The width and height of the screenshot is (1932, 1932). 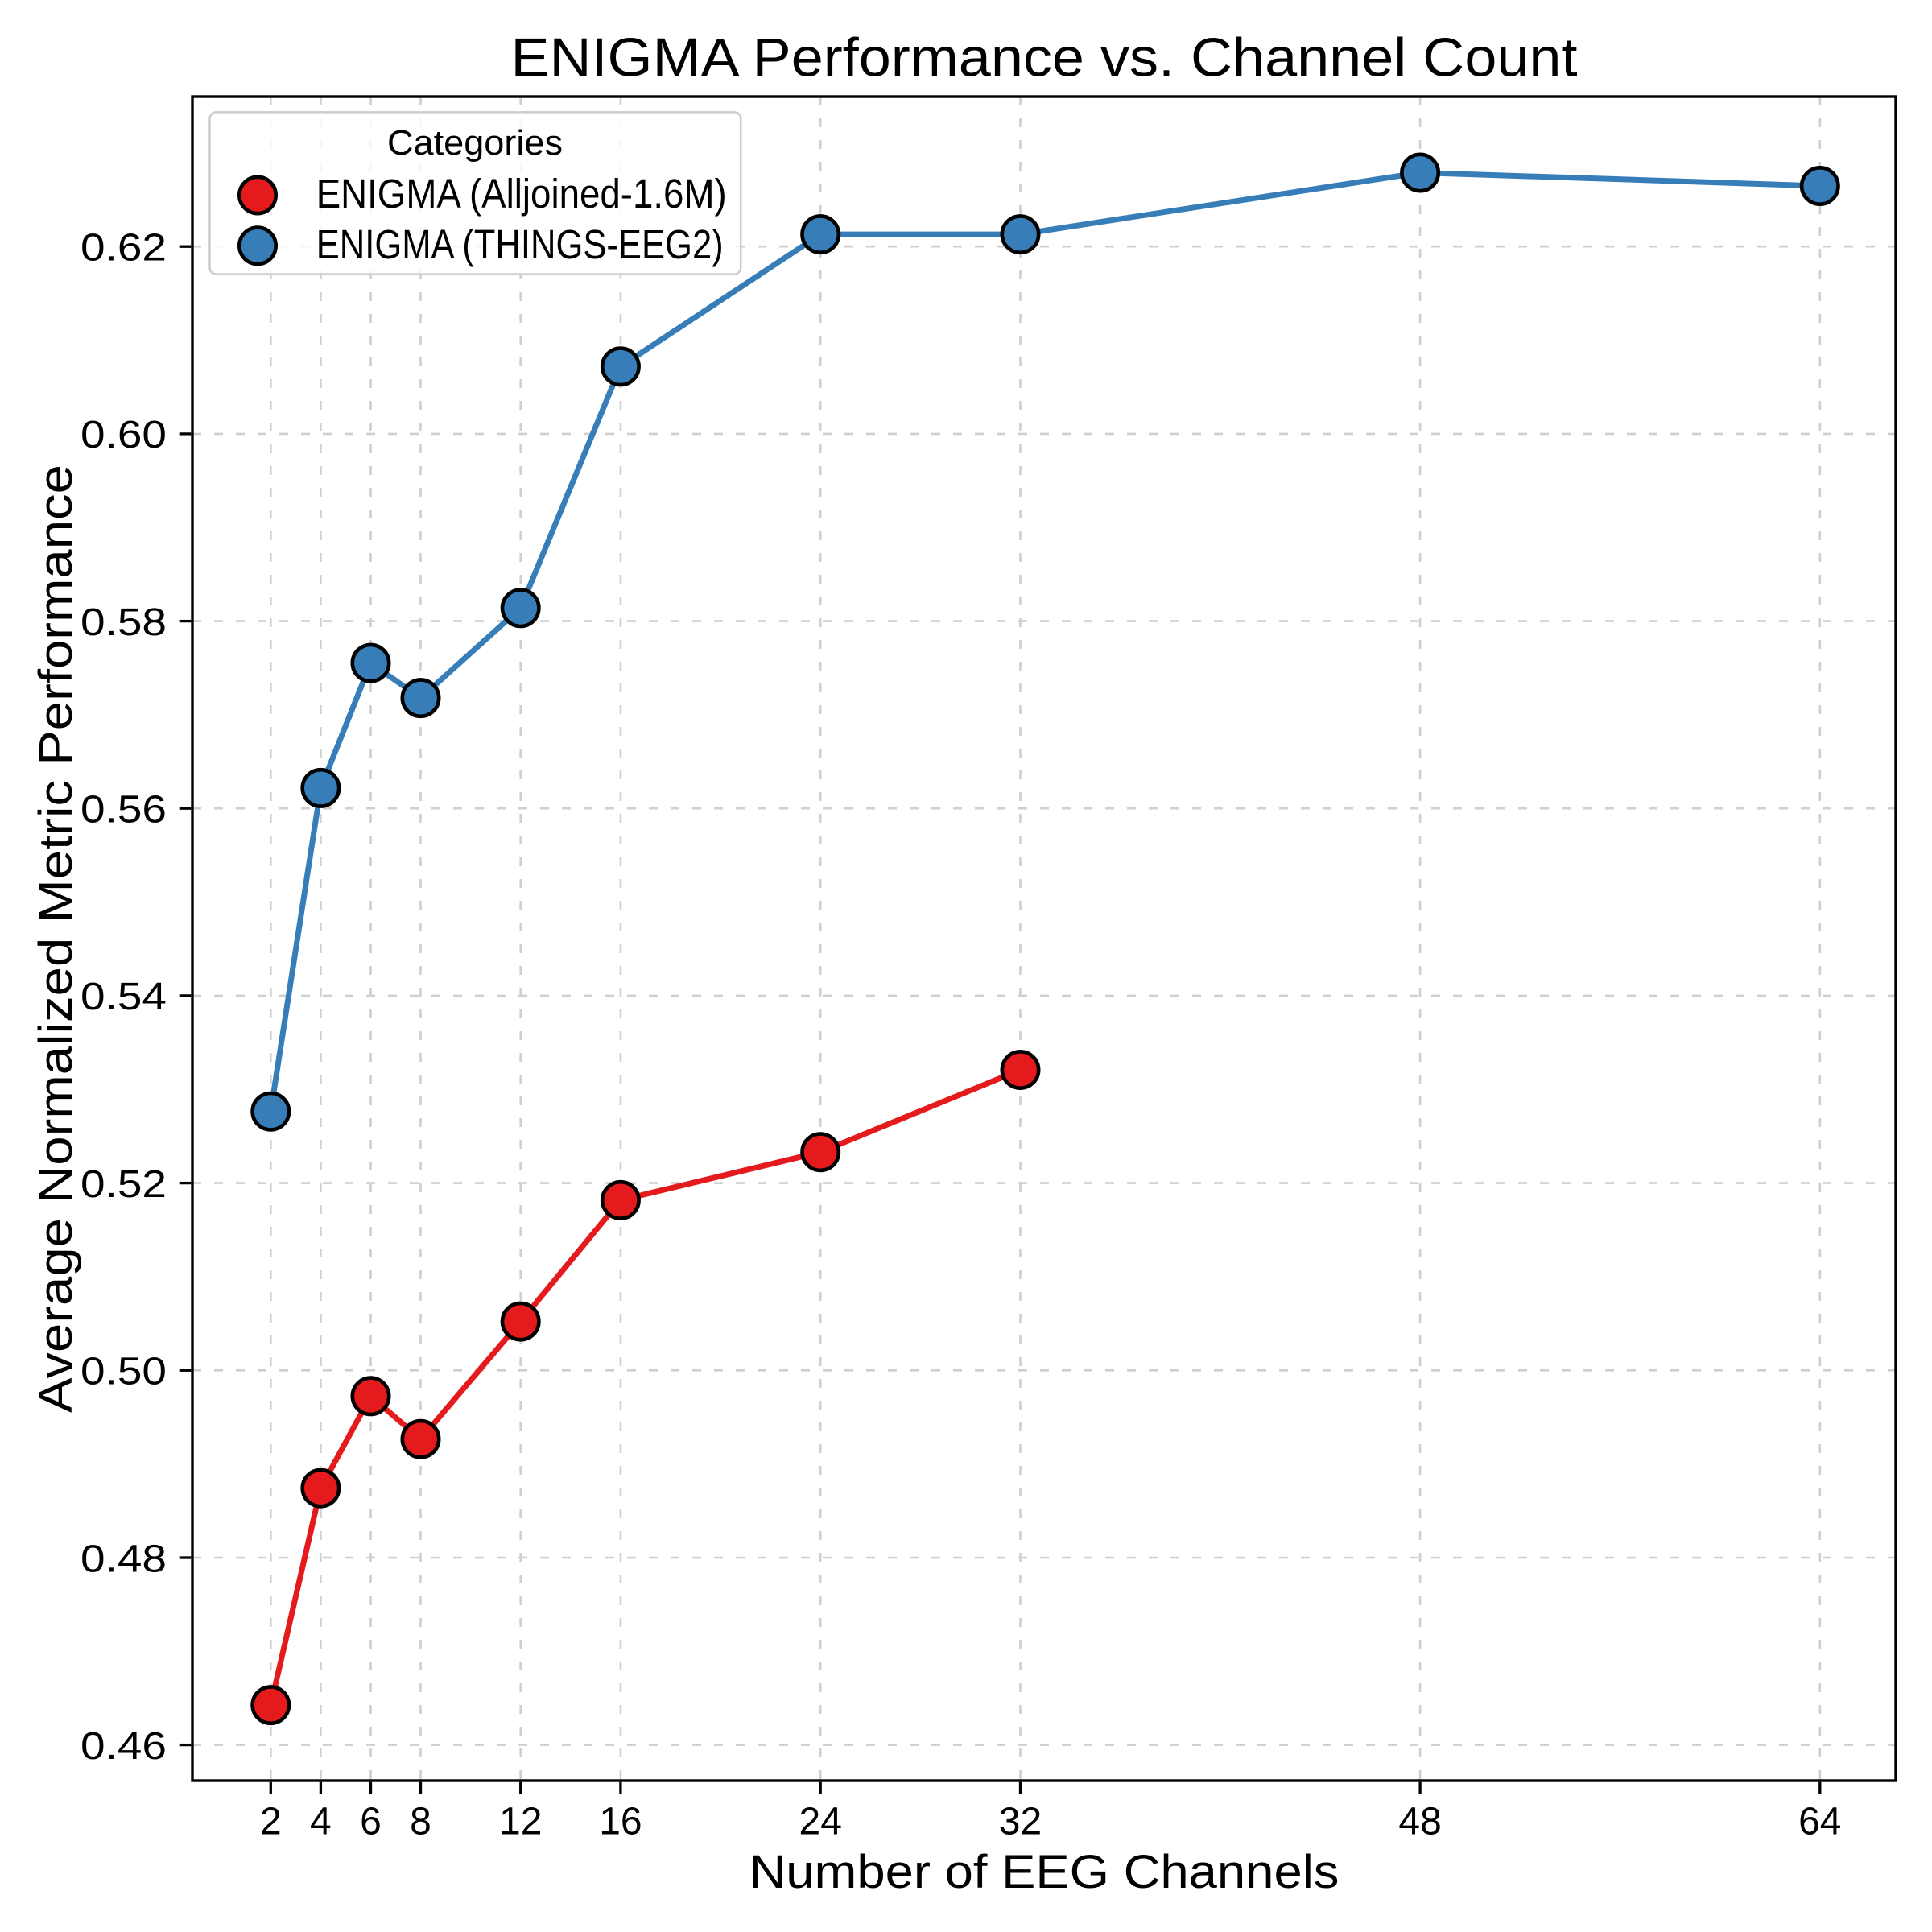 I want to click on svg-text:ENIGMA Performance vs. Channel: ENIGMA Performance vs. Channel Count, so click(x=1044, y=58).